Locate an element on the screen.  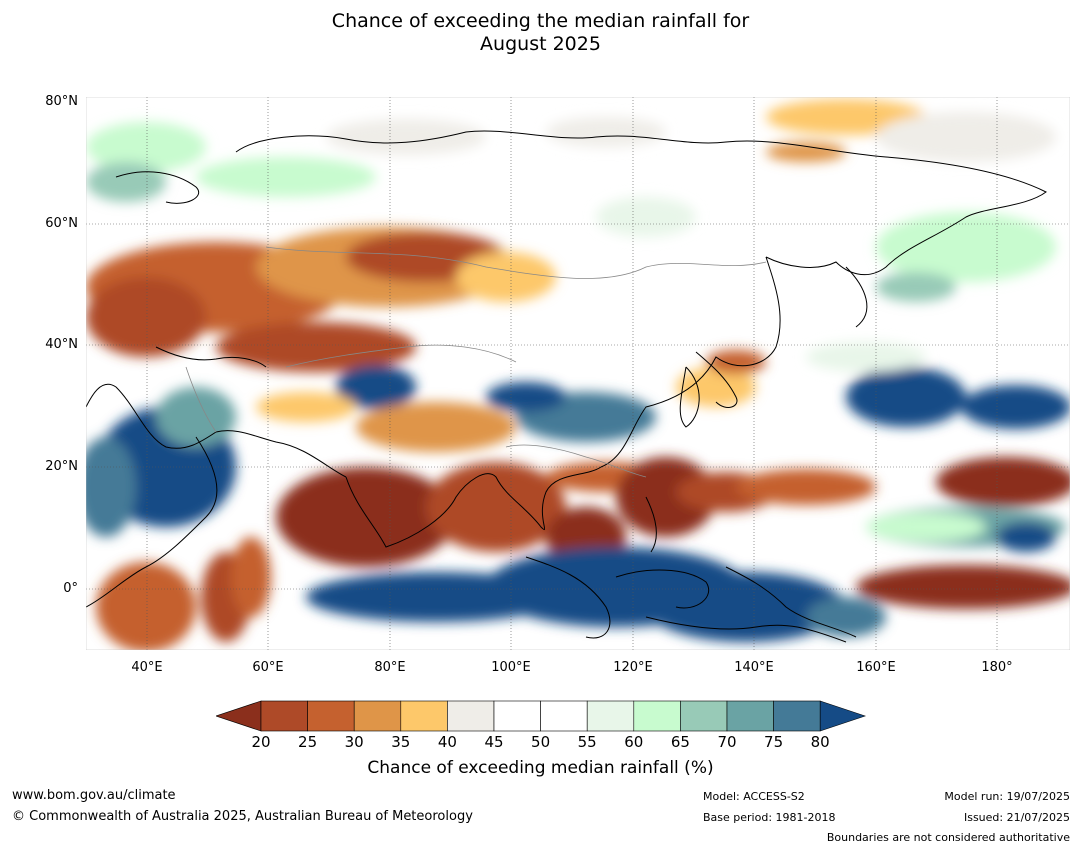
map-title-line-2: August 2025 is located at coordinates (540, 44).